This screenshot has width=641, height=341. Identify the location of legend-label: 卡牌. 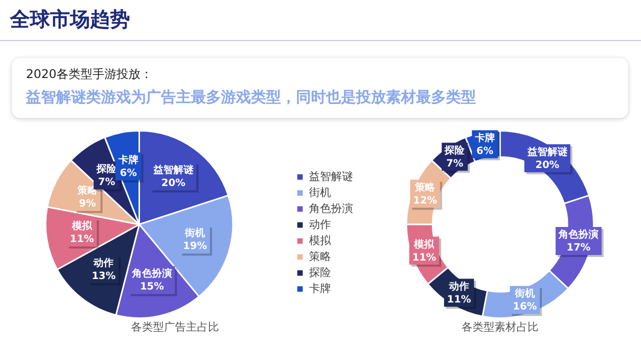
(320, 288).